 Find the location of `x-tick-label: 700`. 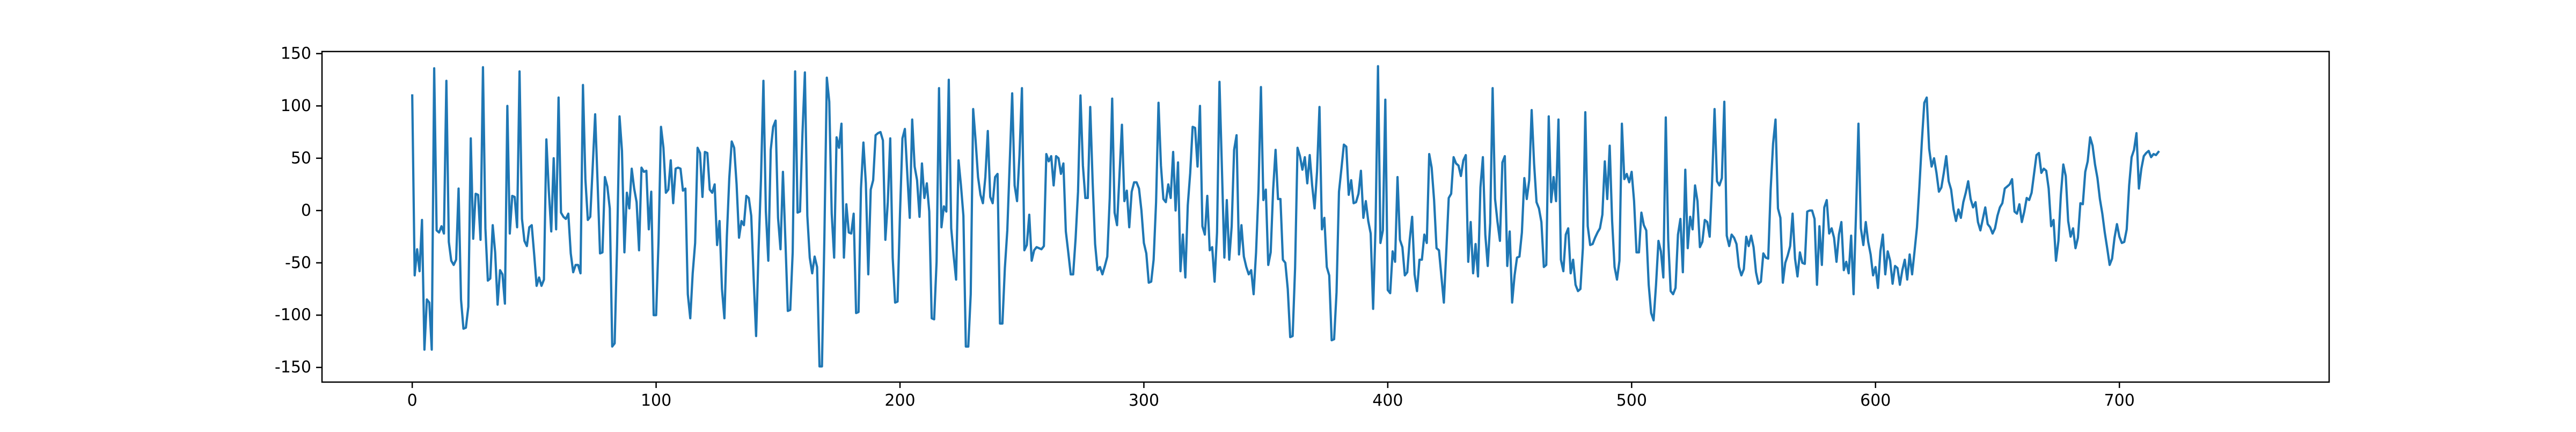

x-tick-label: 700 is located at coordinates (2119, 400).